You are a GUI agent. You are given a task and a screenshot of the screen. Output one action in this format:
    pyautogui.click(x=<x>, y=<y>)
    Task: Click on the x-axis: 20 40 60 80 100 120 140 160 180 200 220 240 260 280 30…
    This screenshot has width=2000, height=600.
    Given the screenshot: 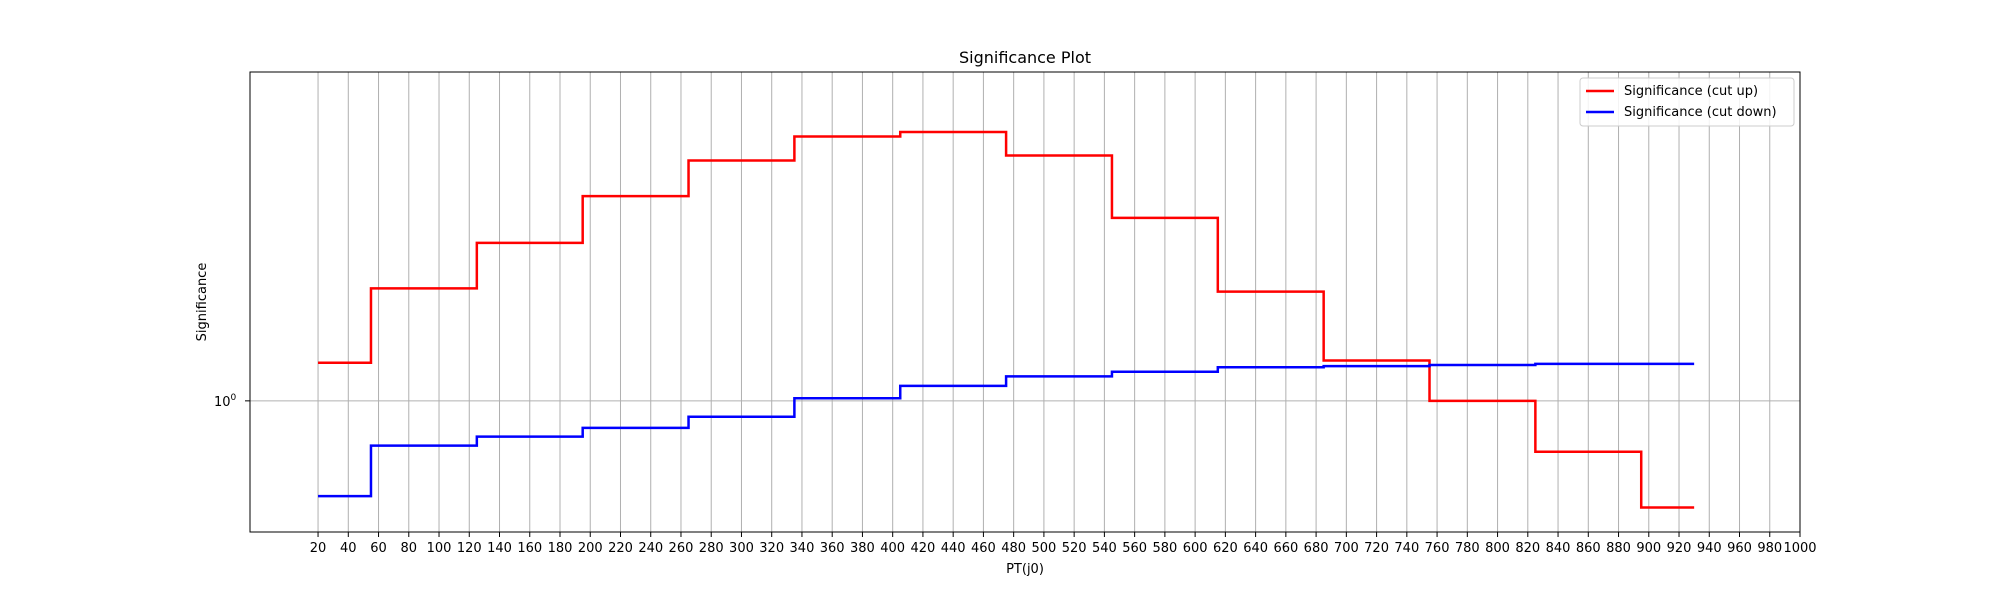 What is the action you would take?
    pyautogui.click(x=1063, y=544)
    